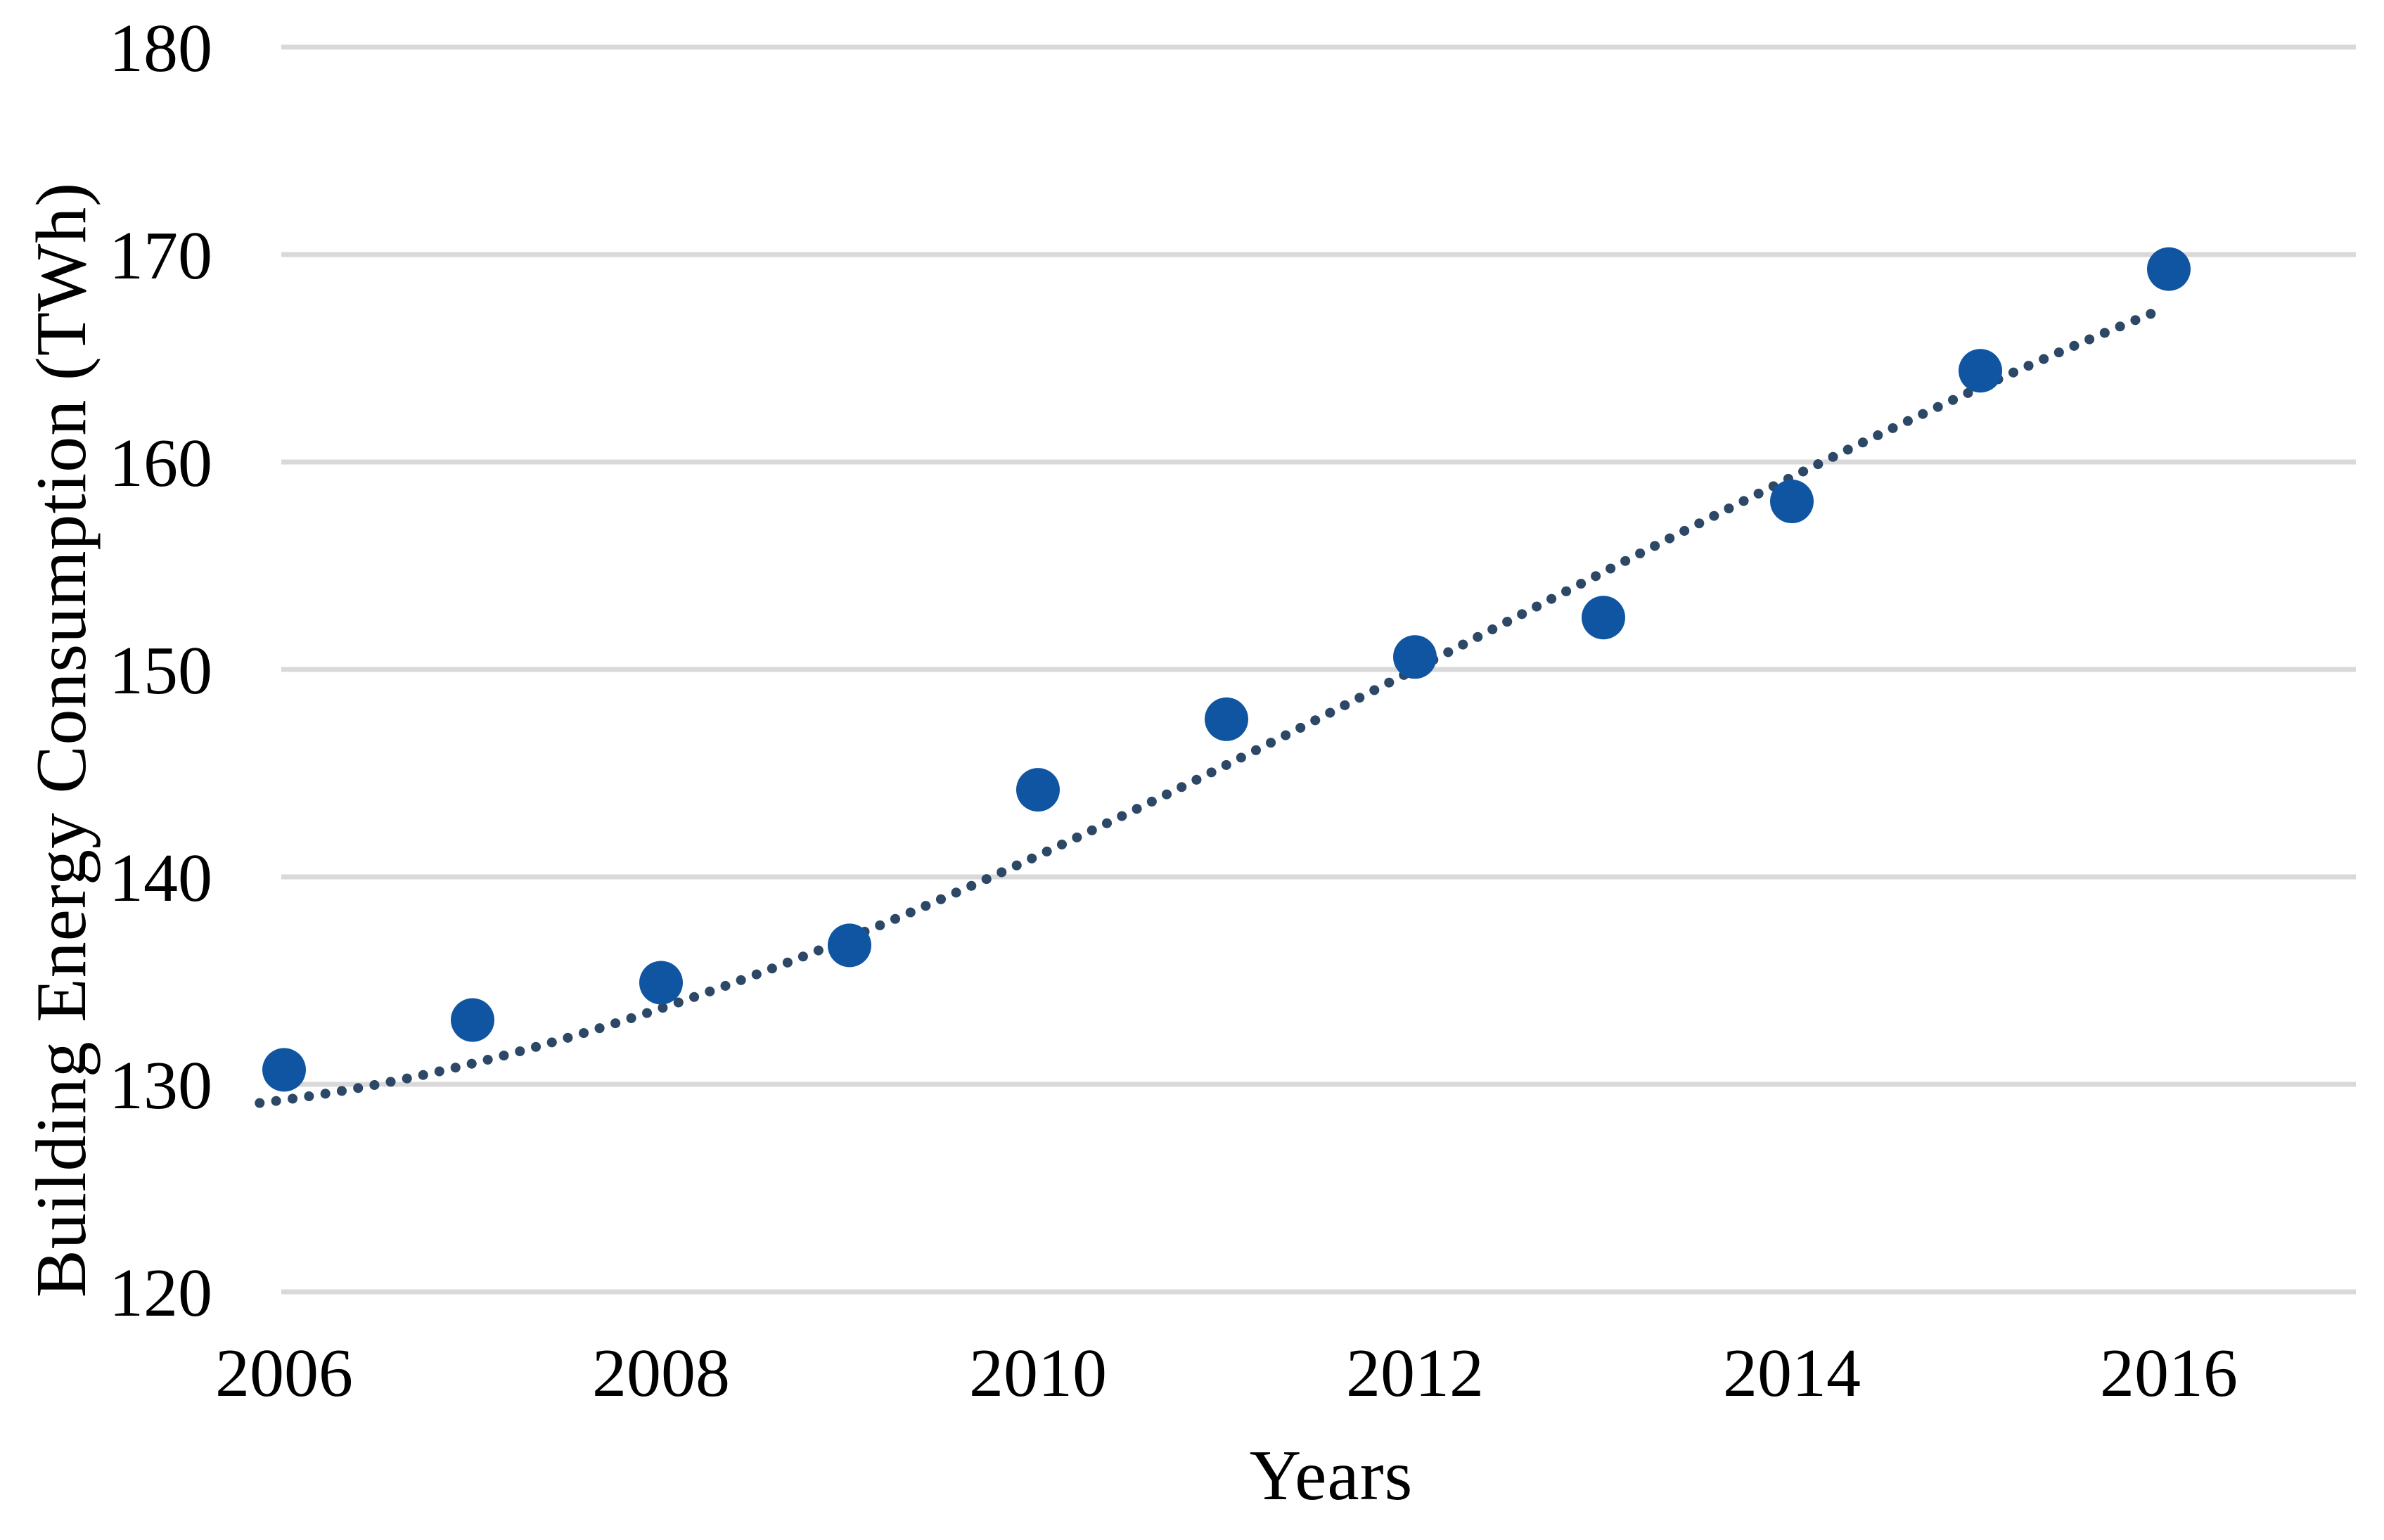 The image size is (2384, 1540). I want to click on y-tick-label-120: 120, so click(160, 1293).